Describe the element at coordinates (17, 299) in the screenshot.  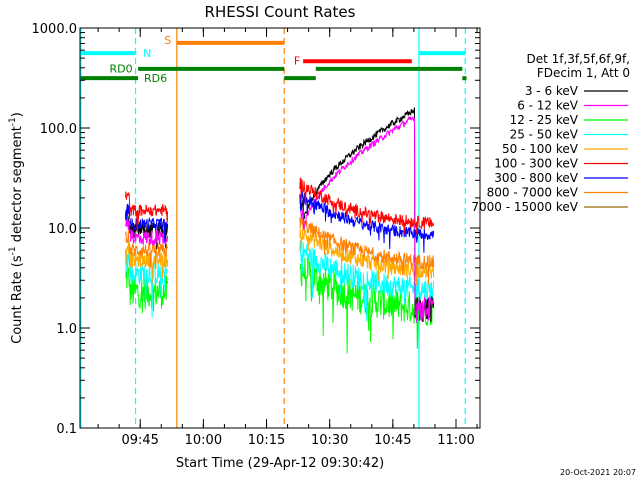
I see `y-axis-label-main: Count Rate (s` at that location.